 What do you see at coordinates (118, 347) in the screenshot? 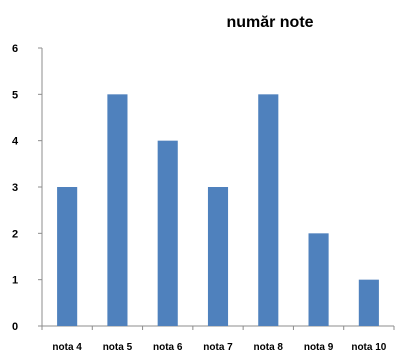
I see `category-label: nota 5` at bounding box center [118, 347].